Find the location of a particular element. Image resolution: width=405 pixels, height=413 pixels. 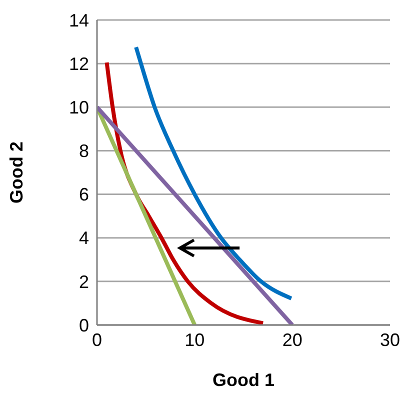

x-tick-label: 30 is located at coordinates (390, 340).